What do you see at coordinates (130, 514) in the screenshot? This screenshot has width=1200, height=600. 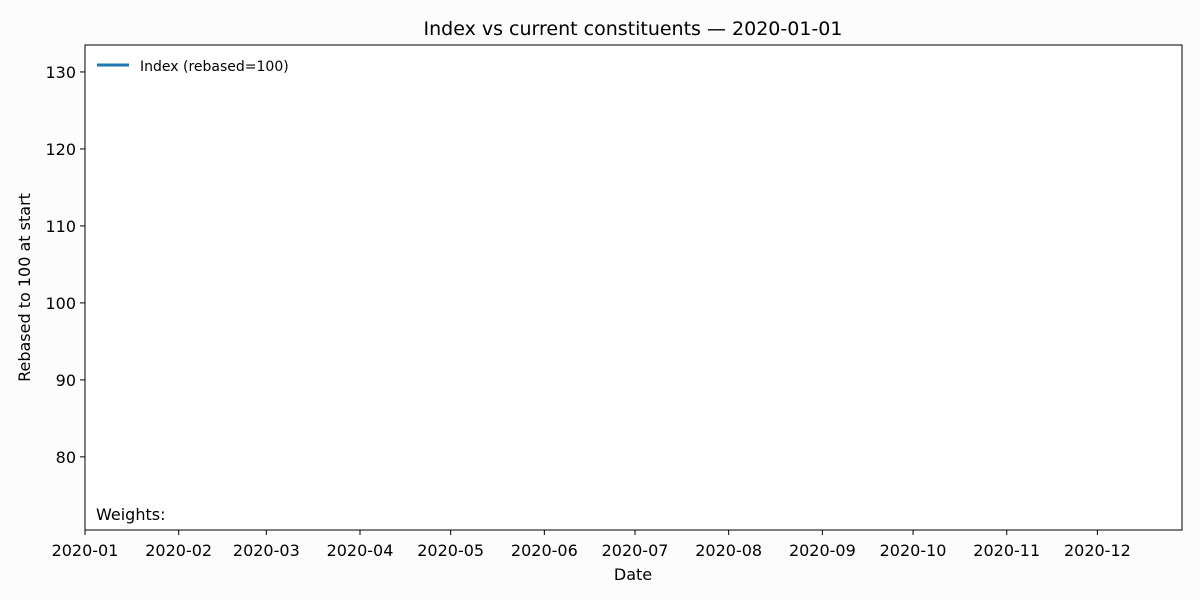 I see `weights-annotation: Weights:` at bounding box center [130, 514].